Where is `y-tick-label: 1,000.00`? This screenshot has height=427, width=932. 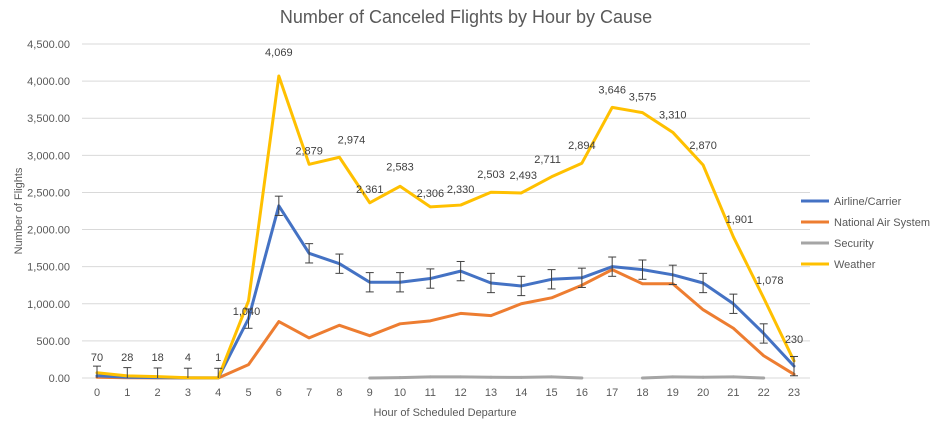
y-tick-label: 1,000.00 is located at coordinates (48, 305).